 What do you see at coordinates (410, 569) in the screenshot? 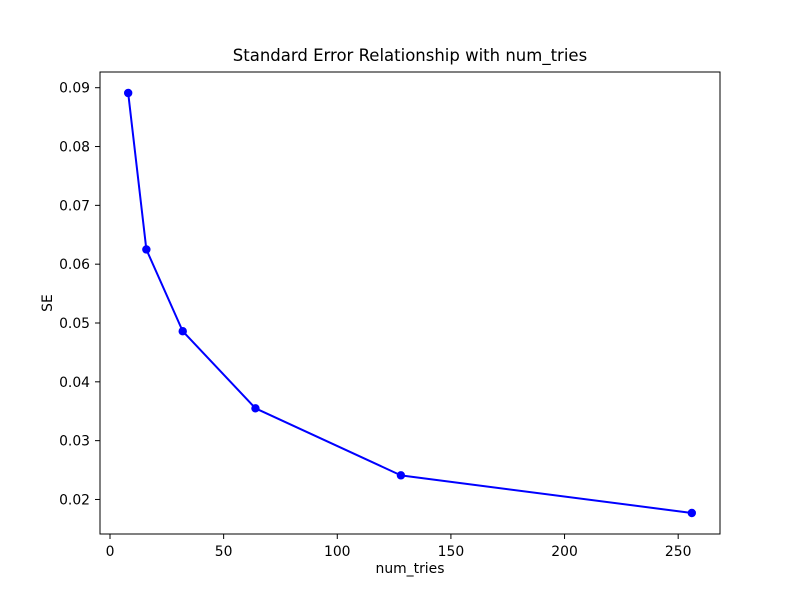
I see `x-axis-label: num_tries` at bounding box center [410, 569].